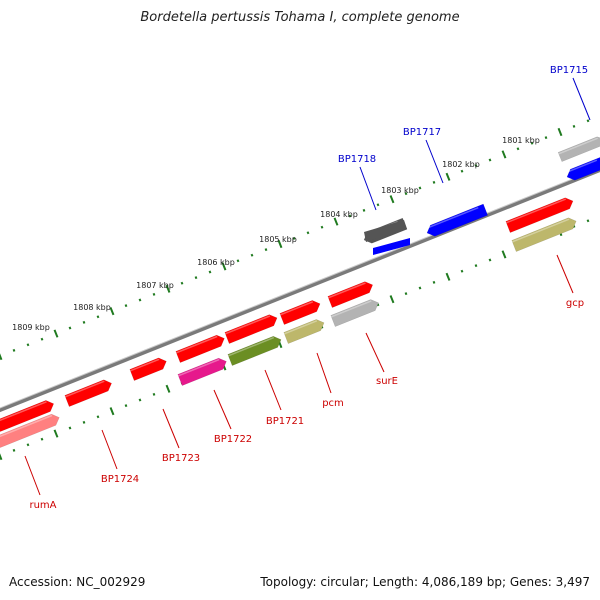 Image resolution: width=600 pixels, height=600 pixels. What do you see at coordinates (391, 246) in the screenshot?
I see `gene-blue-bp1718` at bounding box center [391, 246].